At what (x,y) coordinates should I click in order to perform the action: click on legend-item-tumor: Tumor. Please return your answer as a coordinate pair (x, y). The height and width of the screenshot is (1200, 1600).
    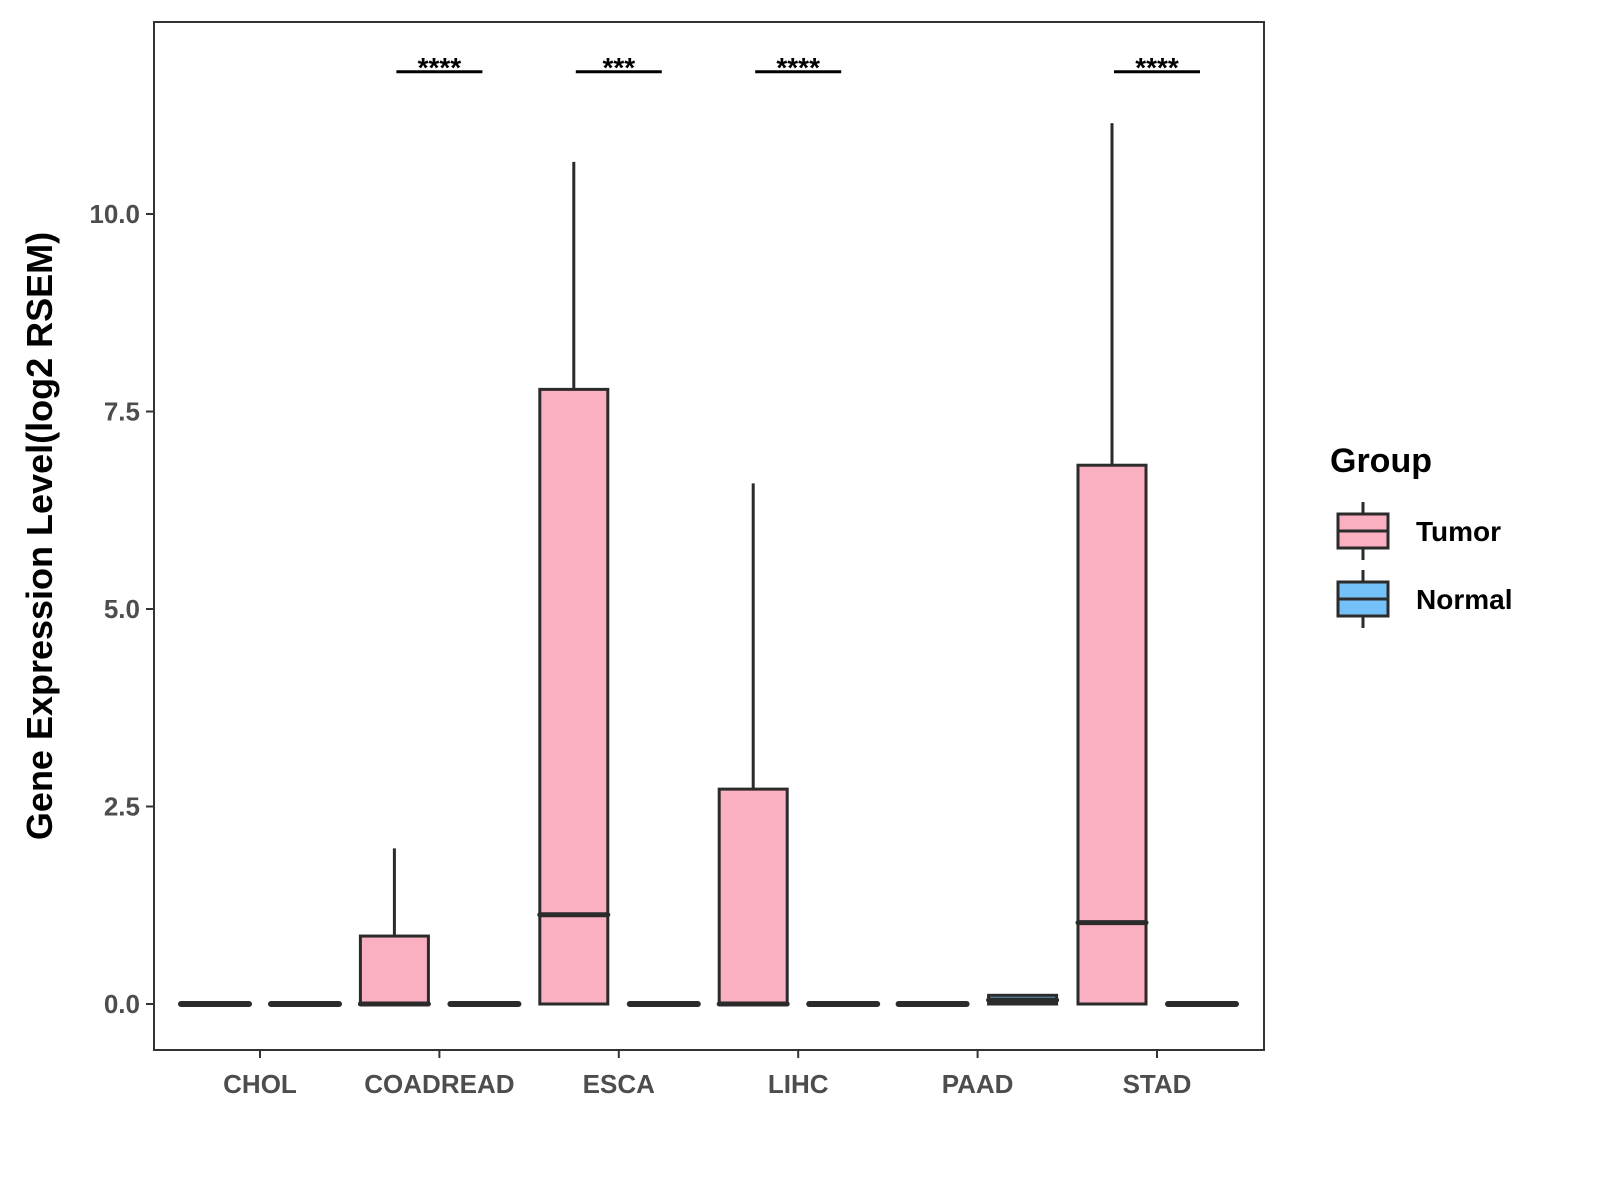
    Looking at the image, I should click on (1418, 531).